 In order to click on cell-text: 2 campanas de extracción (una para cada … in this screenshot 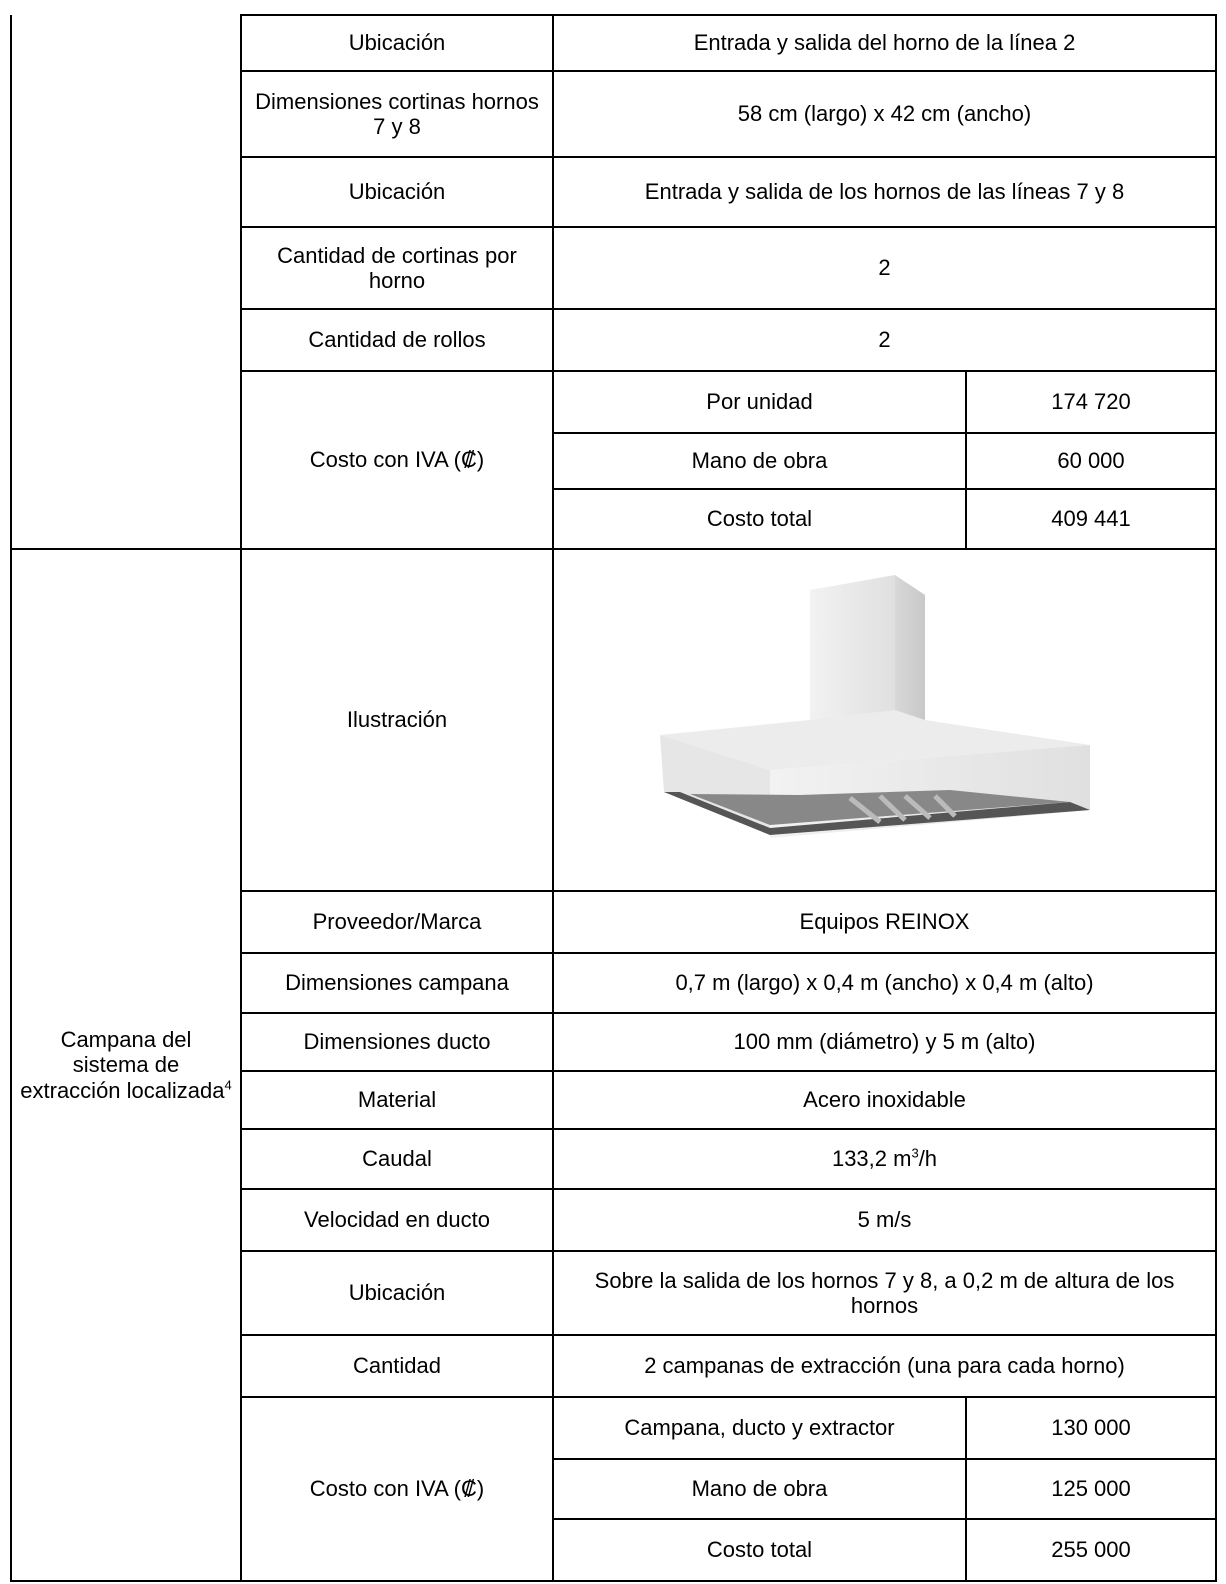, I will do `click(884, 1366)`.